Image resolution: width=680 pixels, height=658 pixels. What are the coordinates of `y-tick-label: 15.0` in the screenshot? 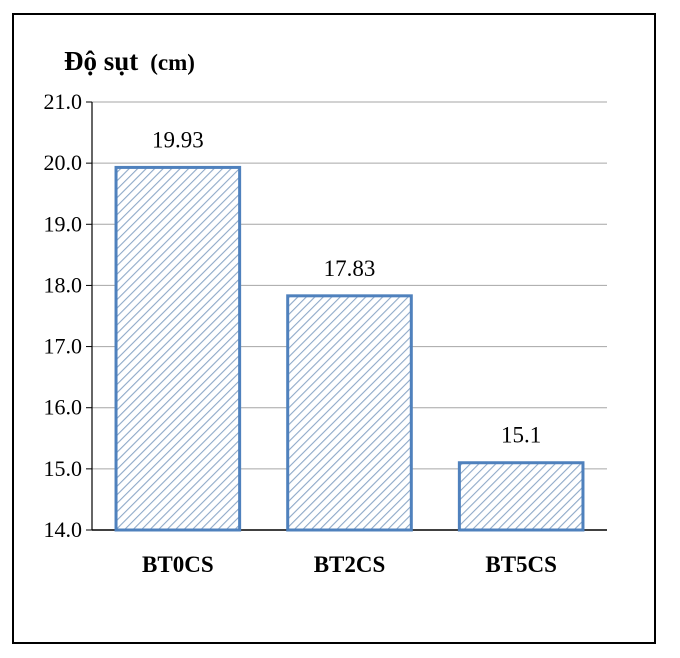 It's located at (63, 468).